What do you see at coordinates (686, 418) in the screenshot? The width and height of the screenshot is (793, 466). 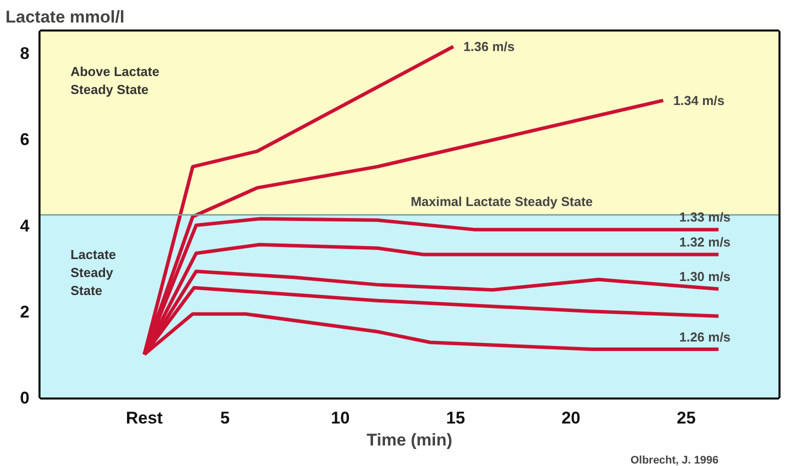 I see `x-tick-label: 25` at bounding box center [686, 418].